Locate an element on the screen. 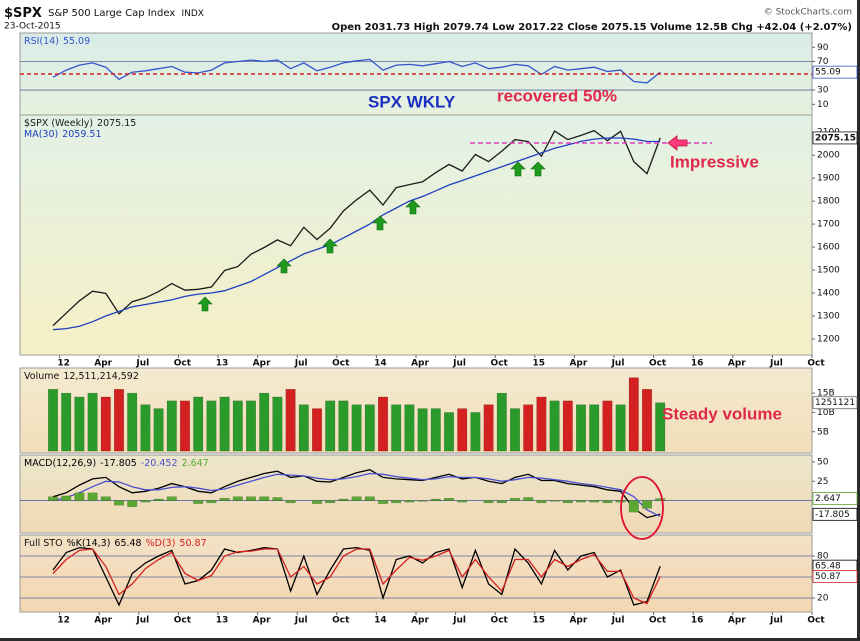 This screenshot has height=641, width=860. y-tick-label: 25 is located at coordinates (822, 482).